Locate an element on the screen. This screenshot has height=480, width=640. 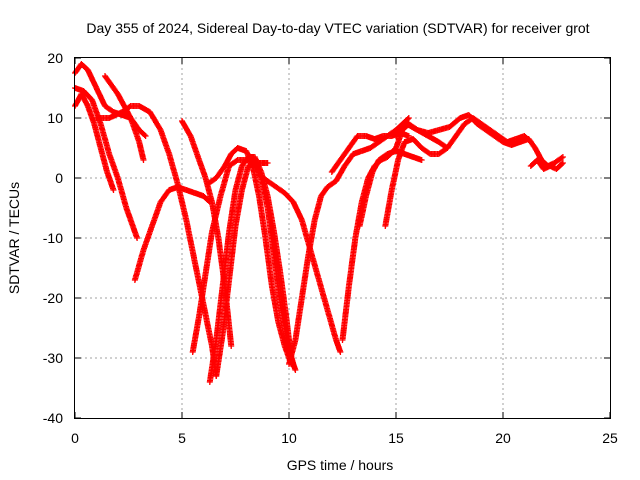
x-tick-label: 5 is located at coordinates (182, 438).